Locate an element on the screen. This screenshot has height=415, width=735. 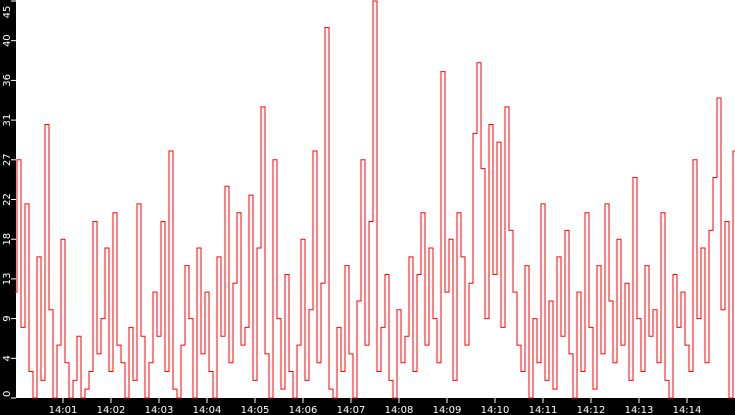
y-tick-label: 9 is located at coordinates (7, 318).